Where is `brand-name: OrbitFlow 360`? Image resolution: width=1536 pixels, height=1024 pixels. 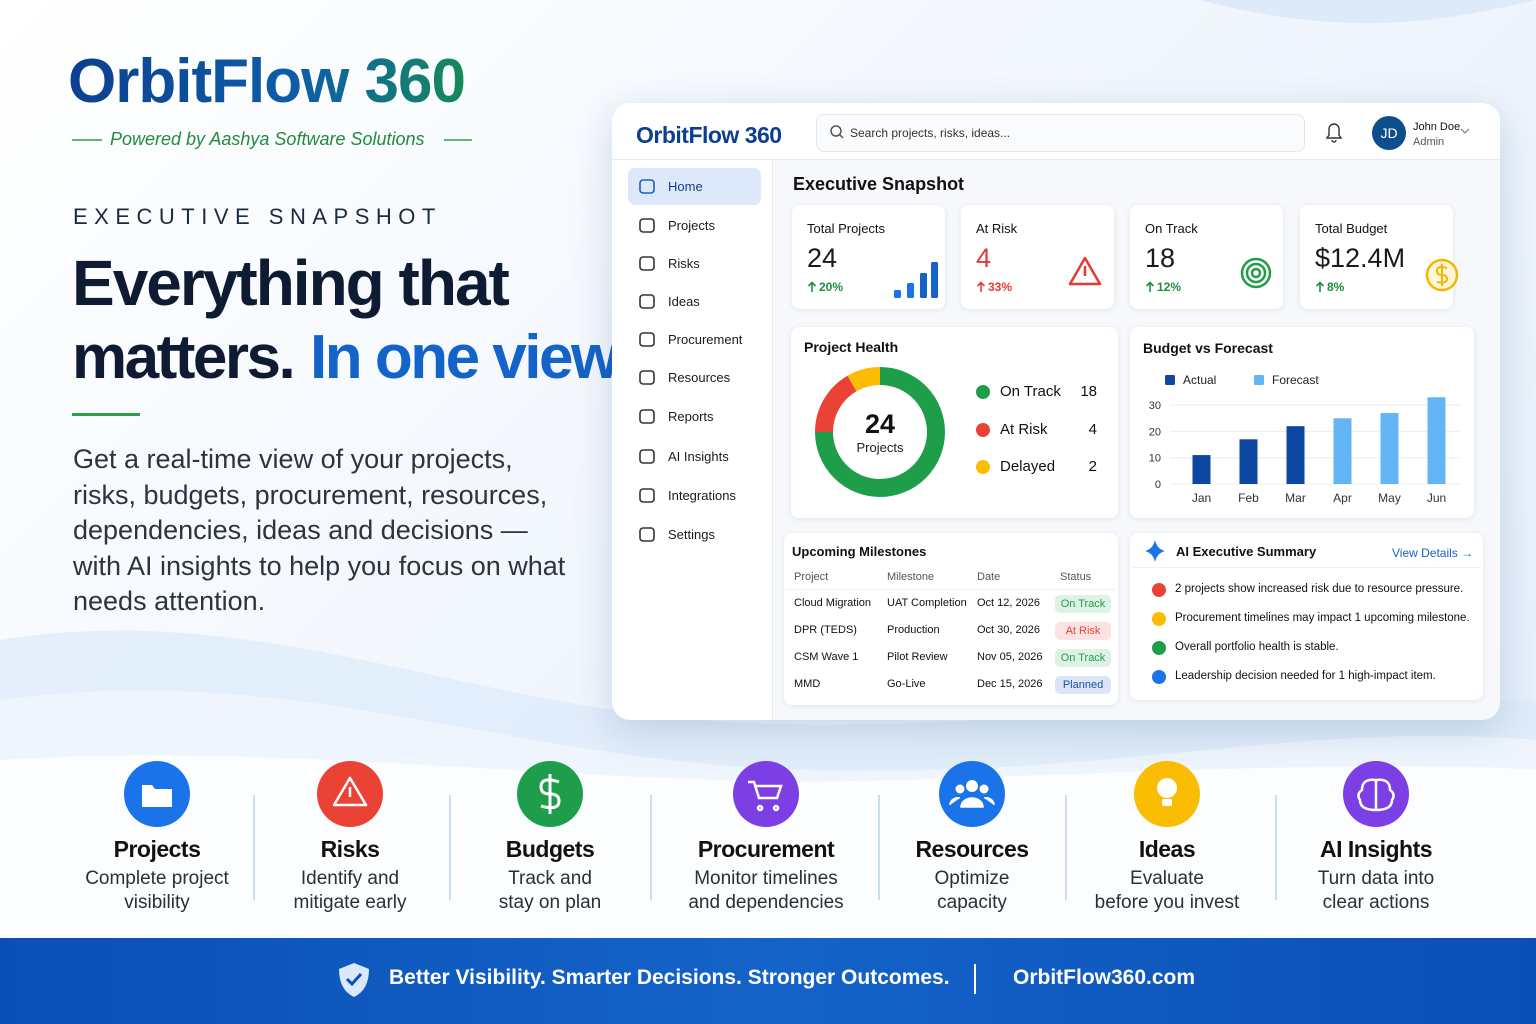
brand-name: OrbitFlow 360 is located at coordinates (267, 81).